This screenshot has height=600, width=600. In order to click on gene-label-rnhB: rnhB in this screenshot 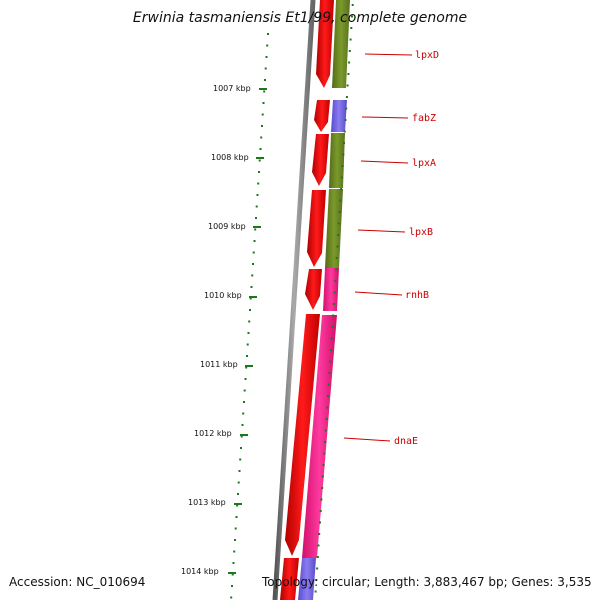, I will do `click(417, 295)`.